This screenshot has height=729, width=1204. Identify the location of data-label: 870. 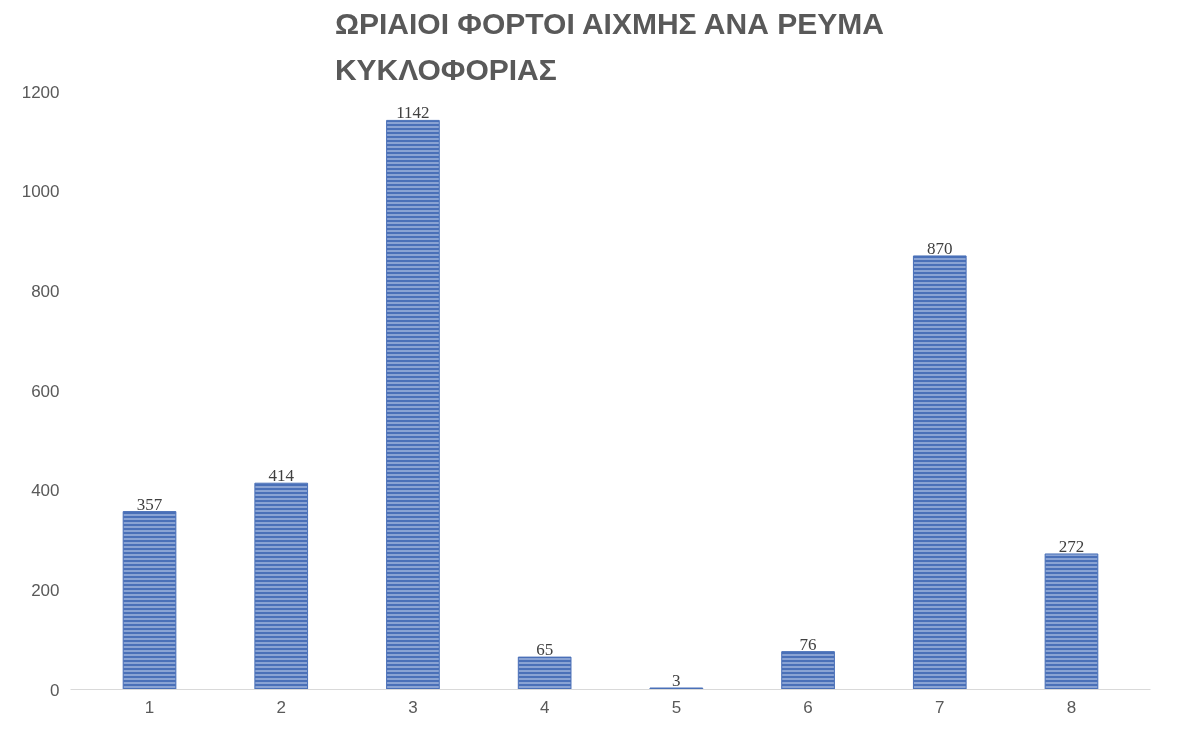
(940, 248).